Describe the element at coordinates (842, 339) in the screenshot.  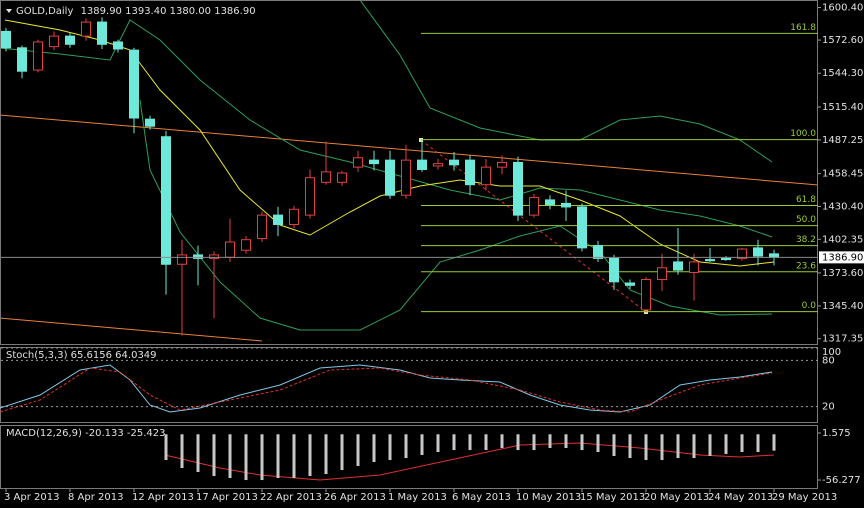
I see `y-tick-label: 1317.35` at that location.